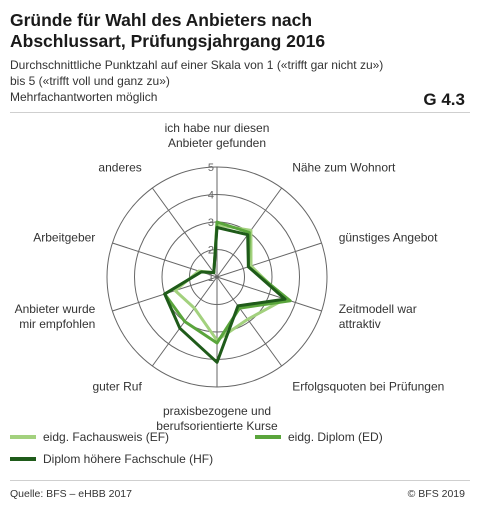 Image resolution: width=480 pixels, height=511 pixels. I want to click on category-label-1-line-1: ich habe nur diesen, so click(217, 128).